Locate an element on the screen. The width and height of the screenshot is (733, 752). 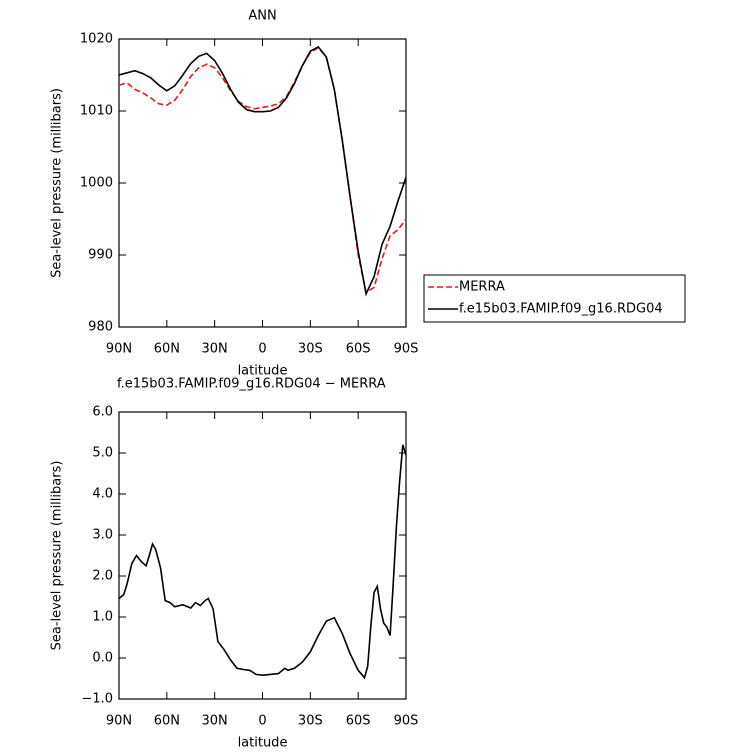
y-tick-label: 4.0 is located at coordinates (102, 494).